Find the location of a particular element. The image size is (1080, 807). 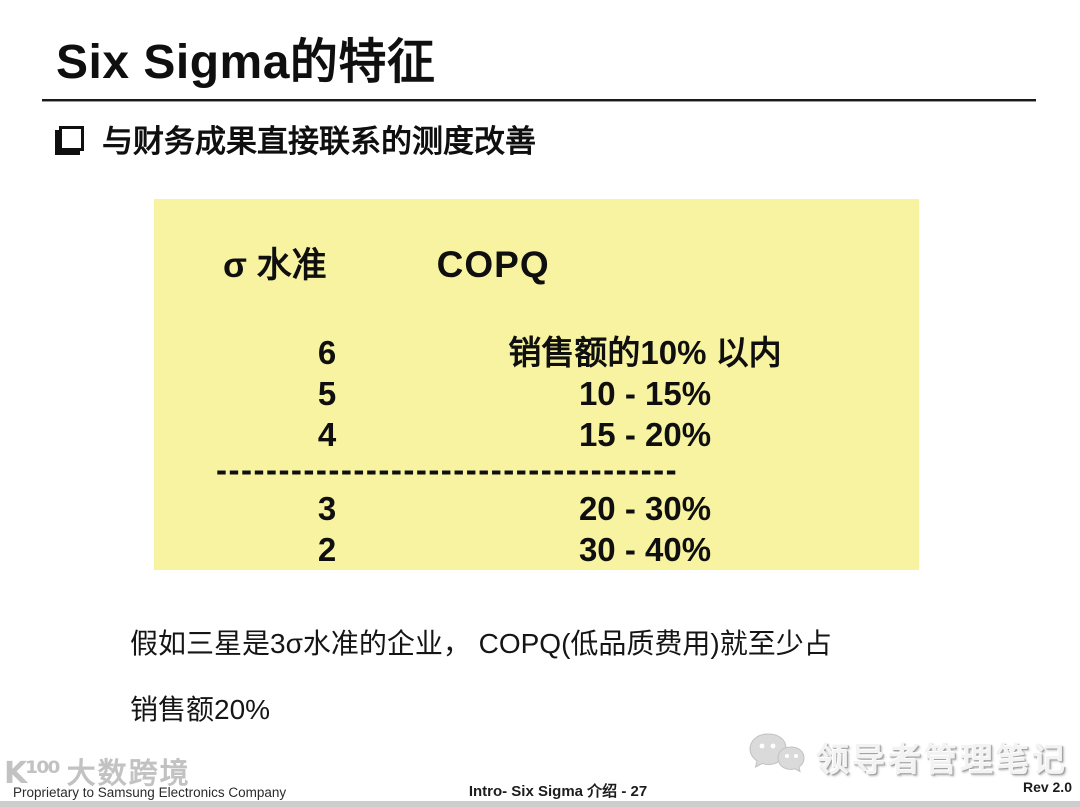

sigma-level-value: 4 is located at coordinates (327, 434).